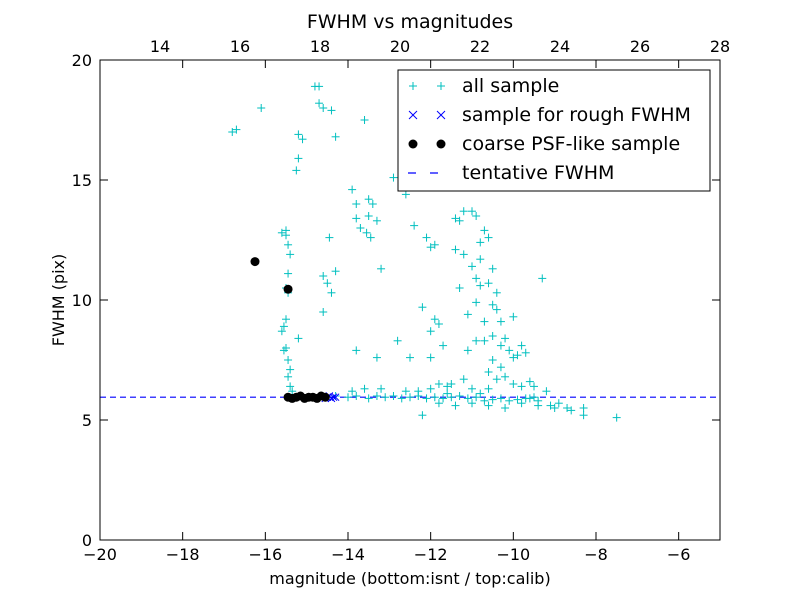 The image size is (800, 600). Describe the element at coordinates (413, 86) in the screenshot. I see `legend-marker-all-sample` at that location.